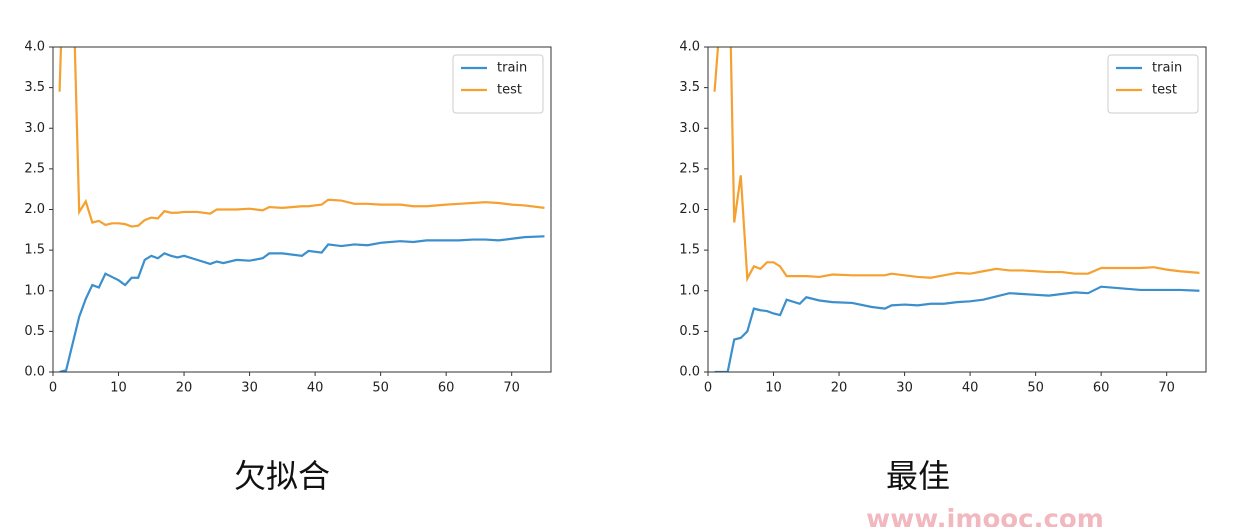 This screenshot has height=527, width=1242. I want to click on caption: 欠拟合, so click(282, 476).